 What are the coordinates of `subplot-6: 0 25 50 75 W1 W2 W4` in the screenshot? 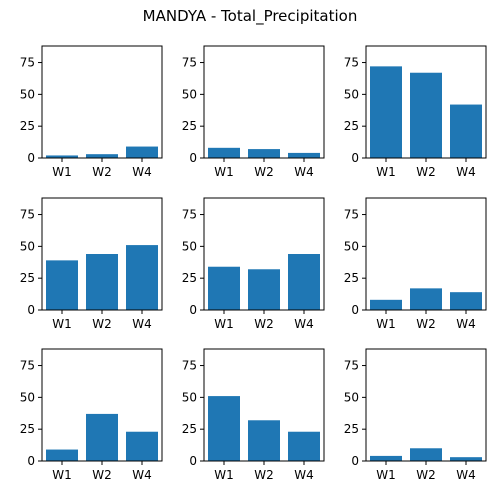 It's located at (415, 264).